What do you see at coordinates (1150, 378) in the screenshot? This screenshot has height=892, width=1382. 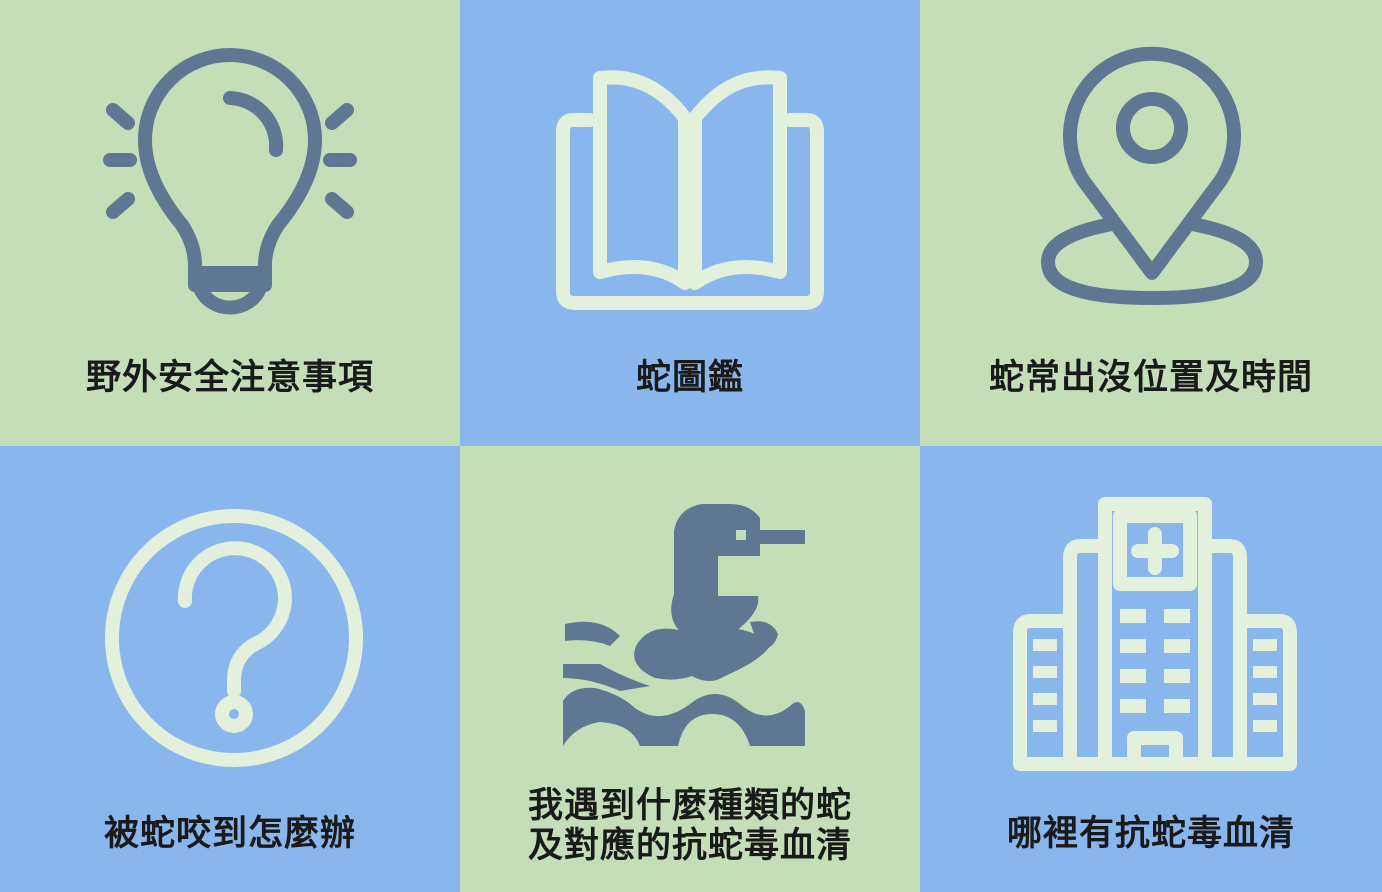 I see `tile-label: 蛇常出沒位置及時間` at bounding box center [1150, 378].